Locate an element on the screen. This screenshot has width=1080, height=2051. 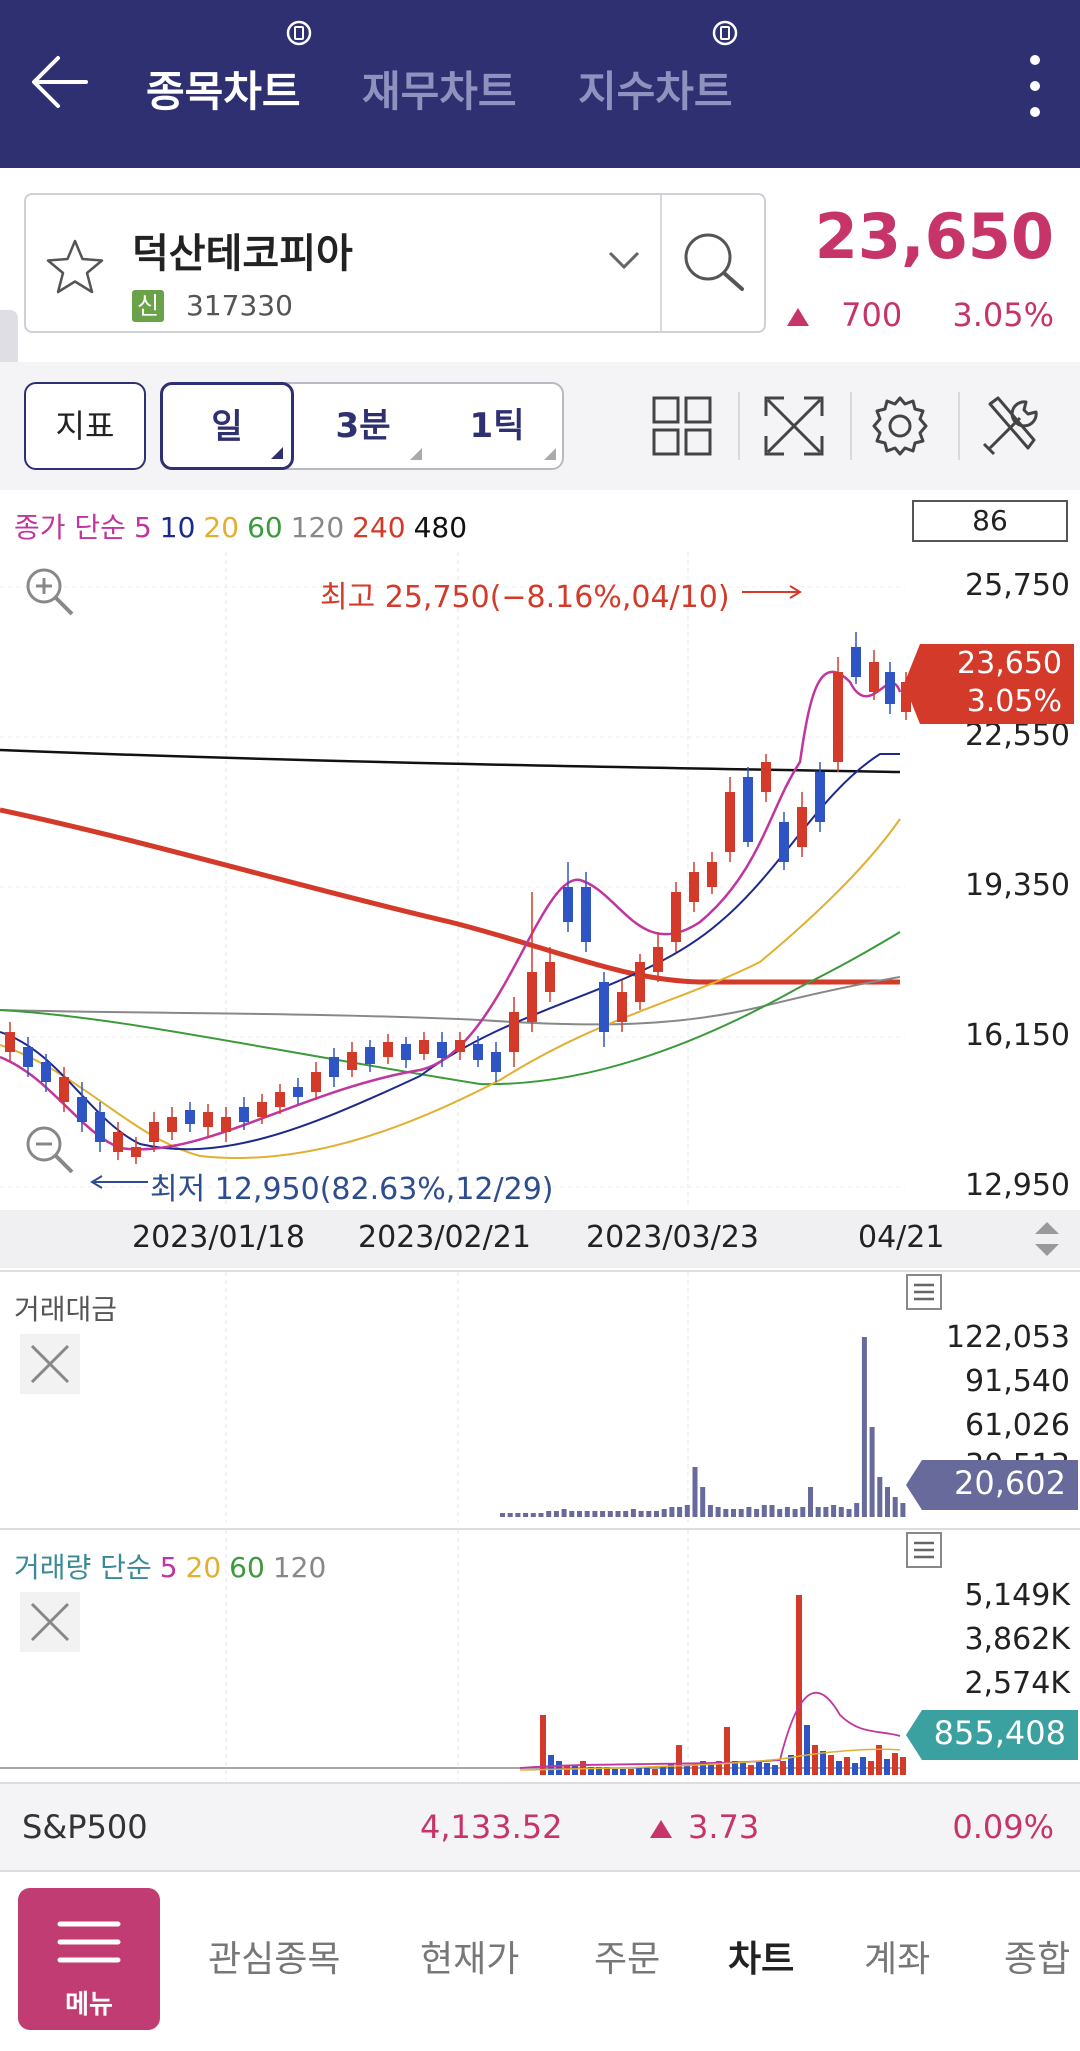
app-header: 종목차트 재무차트 지수차트 is located at coordinates (540, 84).